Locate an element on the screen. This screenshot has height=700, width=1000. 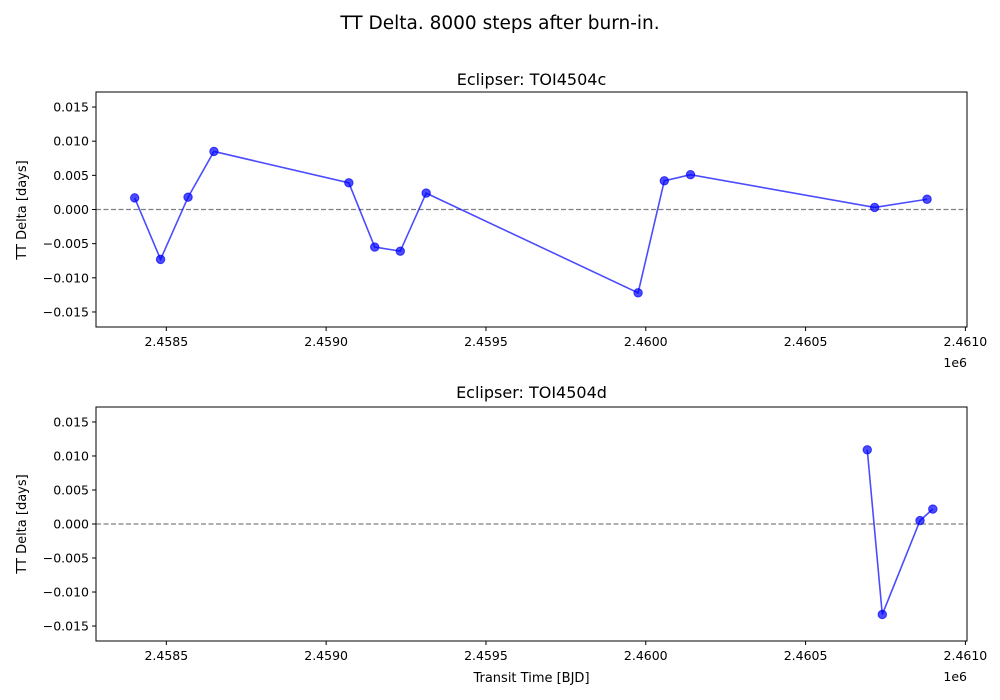
panel-title: Eclipser: TOI4504c is located at coordinates (532, 79).